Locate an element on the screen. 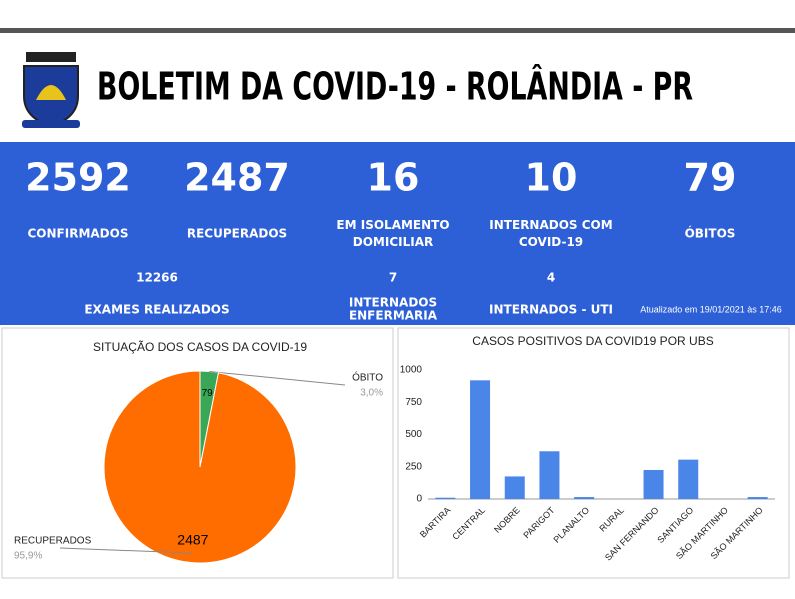 This screenshot has width=795, height=599. stat-label: INTERNADOS is located at coordinates (393, 303).